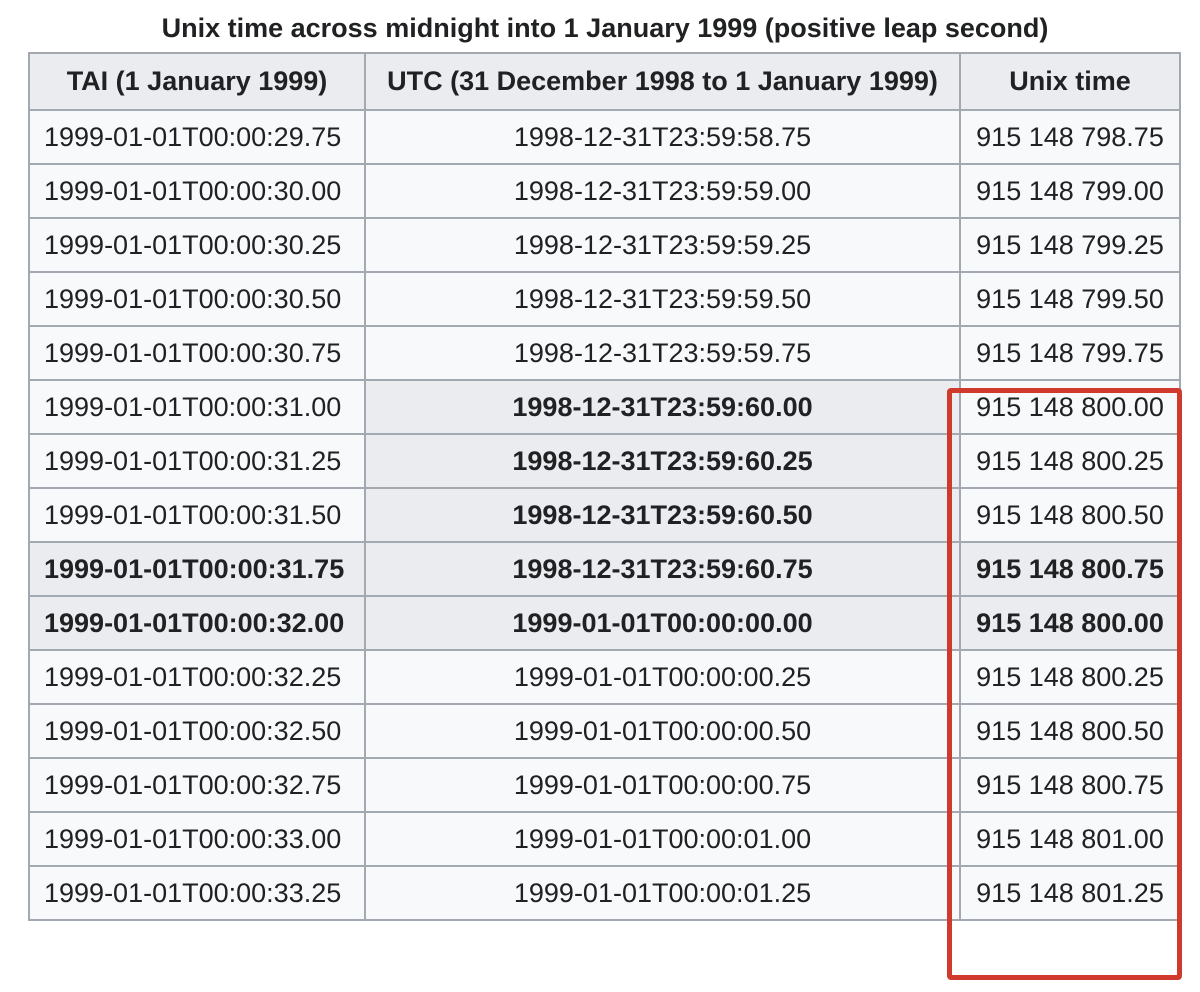  I want to click on utc-cell: 1998-12-31T23:59:60.50, so click(662, 515).